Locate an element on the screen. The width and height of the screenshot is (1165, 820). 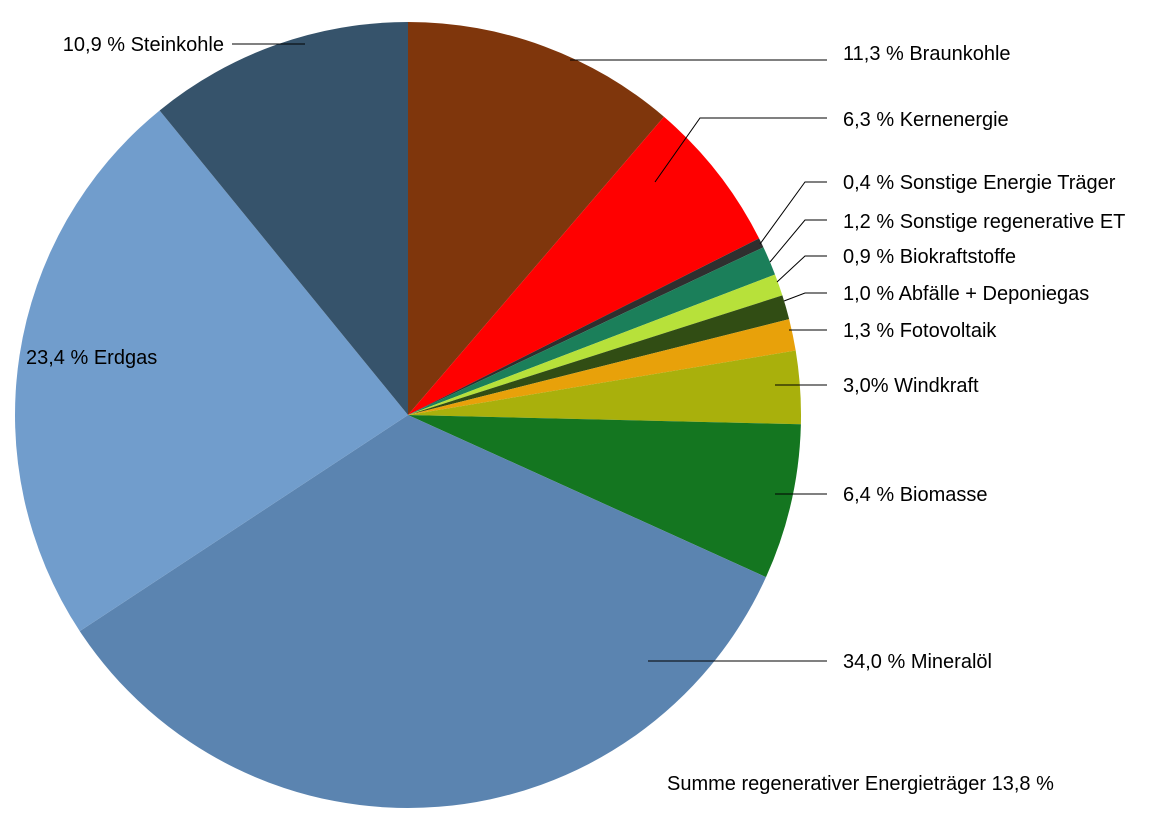
leader-line-sonstige-regenerative-et is located at coordinates (798, 241).